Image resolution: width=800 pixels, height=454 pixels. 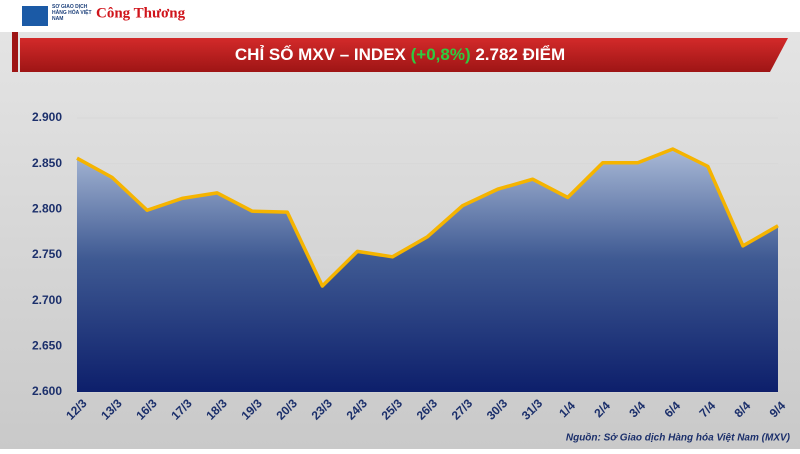 I want to click on chart-title: CHỈ SỐ MXV – INDEX (+0,8%) 2.782 ĐIỂM, so click(x=400, y=54).